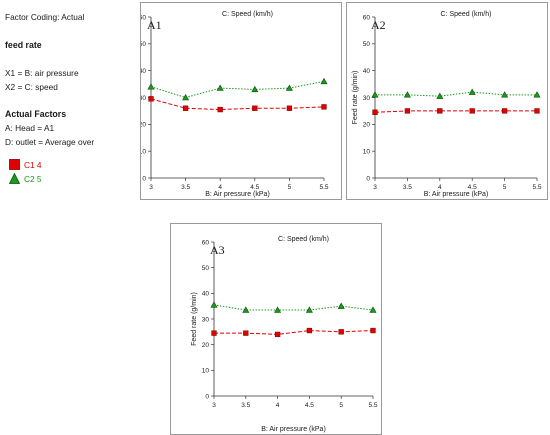 The image size is (550, 435). Describe the element at coordinates (466, 14) in the screenshot. I see `chart-title-c2: C: Speed (km/h)` at that location.